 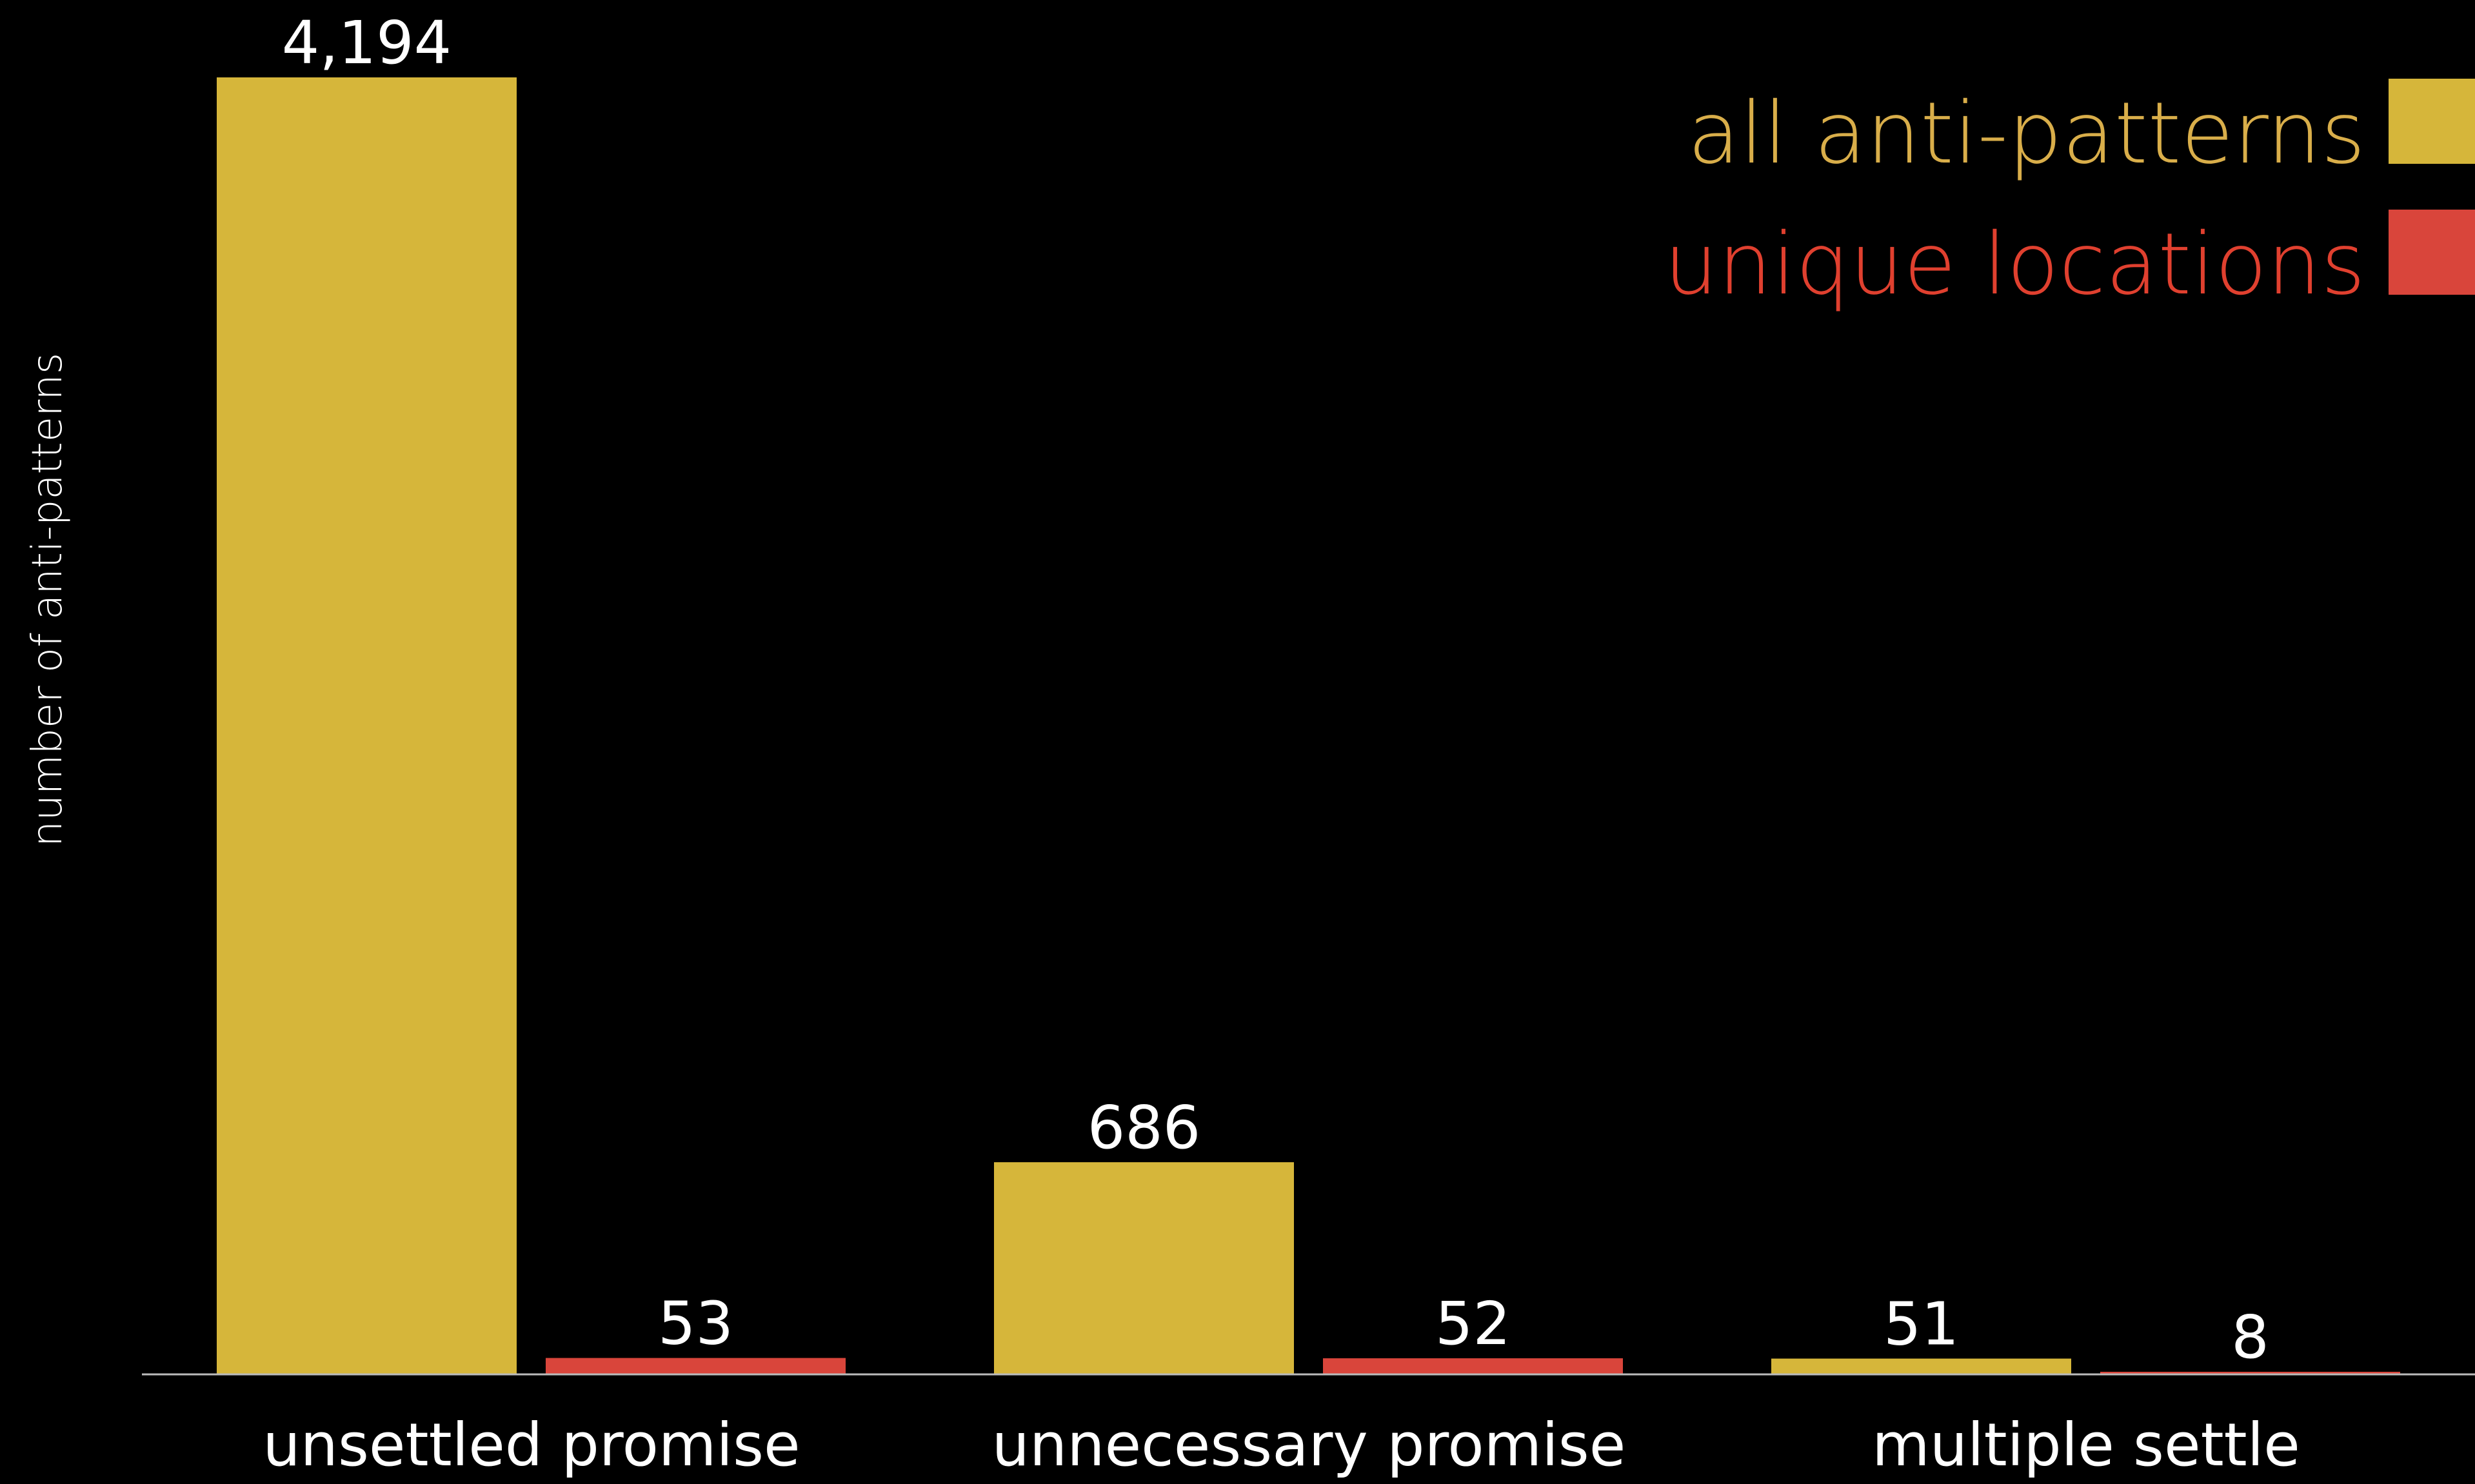 What do you see at coordinates (2014, 264) in the screenshot?
I see `legend-label-unique-locations: unique locations` at bounding box center [2014, 264].